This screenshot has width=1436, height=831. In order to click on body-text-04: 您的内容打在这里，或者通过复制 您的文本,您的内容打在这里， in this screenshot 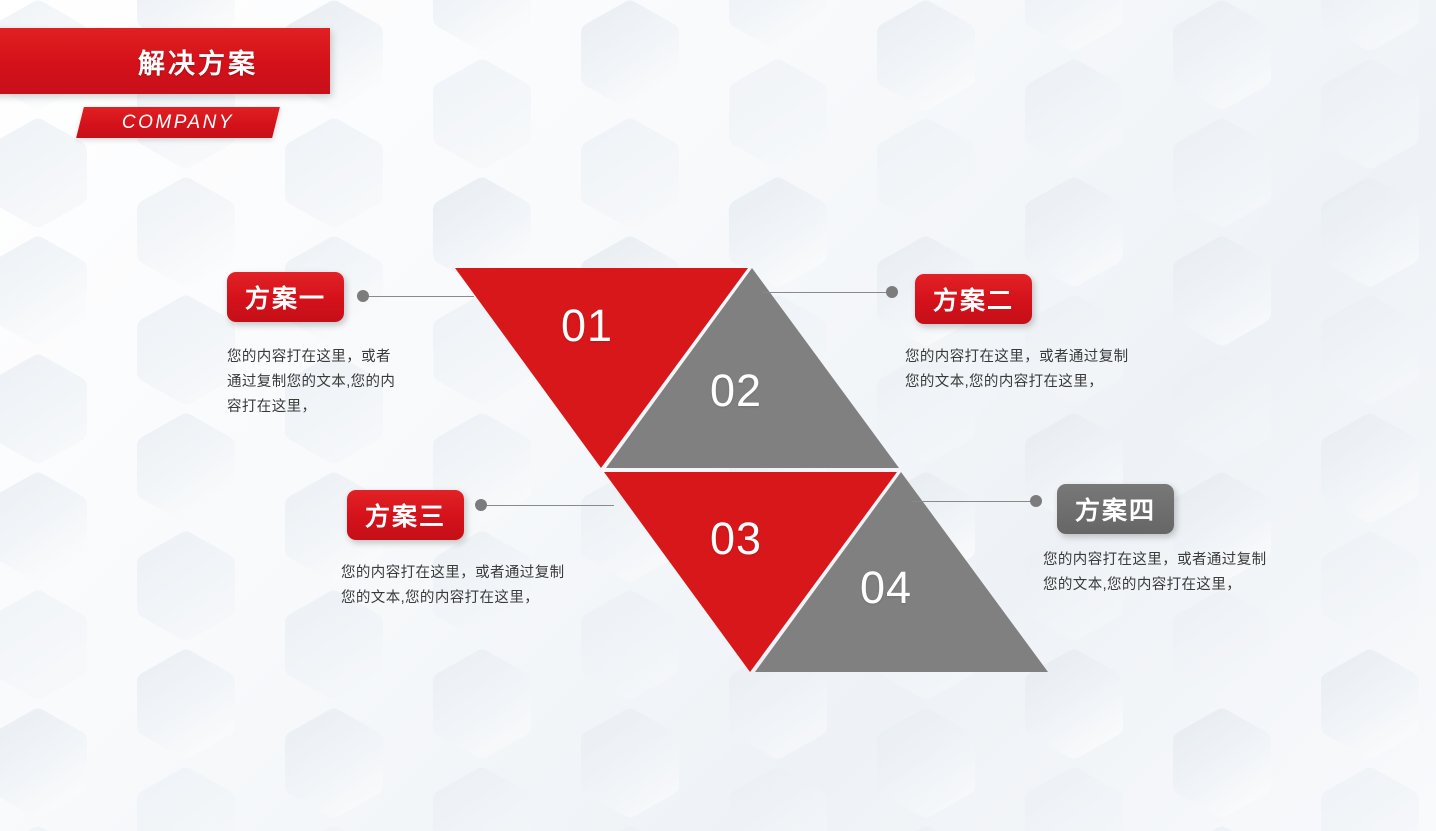, I will do `click(1188, 573)`.